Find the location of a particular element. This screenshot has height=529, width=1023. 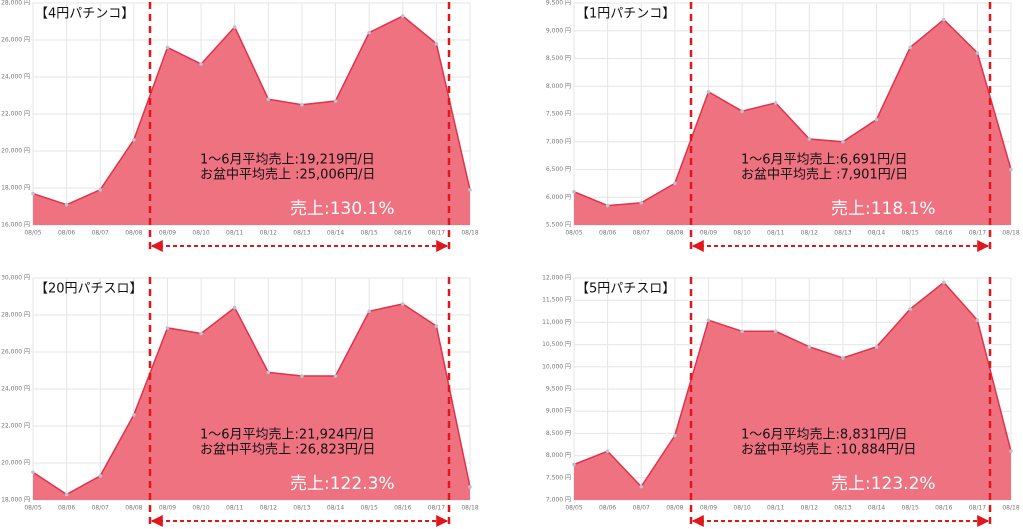

y-tick-label: 12,000 円 is located at coordinates (556, 278).